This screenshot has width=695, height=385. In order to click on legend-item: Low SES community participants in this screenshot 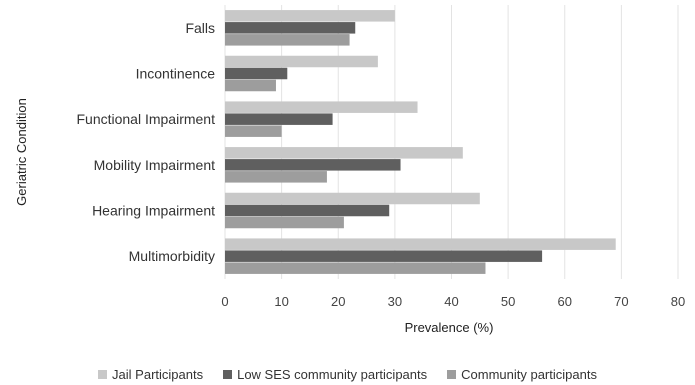, I will do `click(325, 374)`.